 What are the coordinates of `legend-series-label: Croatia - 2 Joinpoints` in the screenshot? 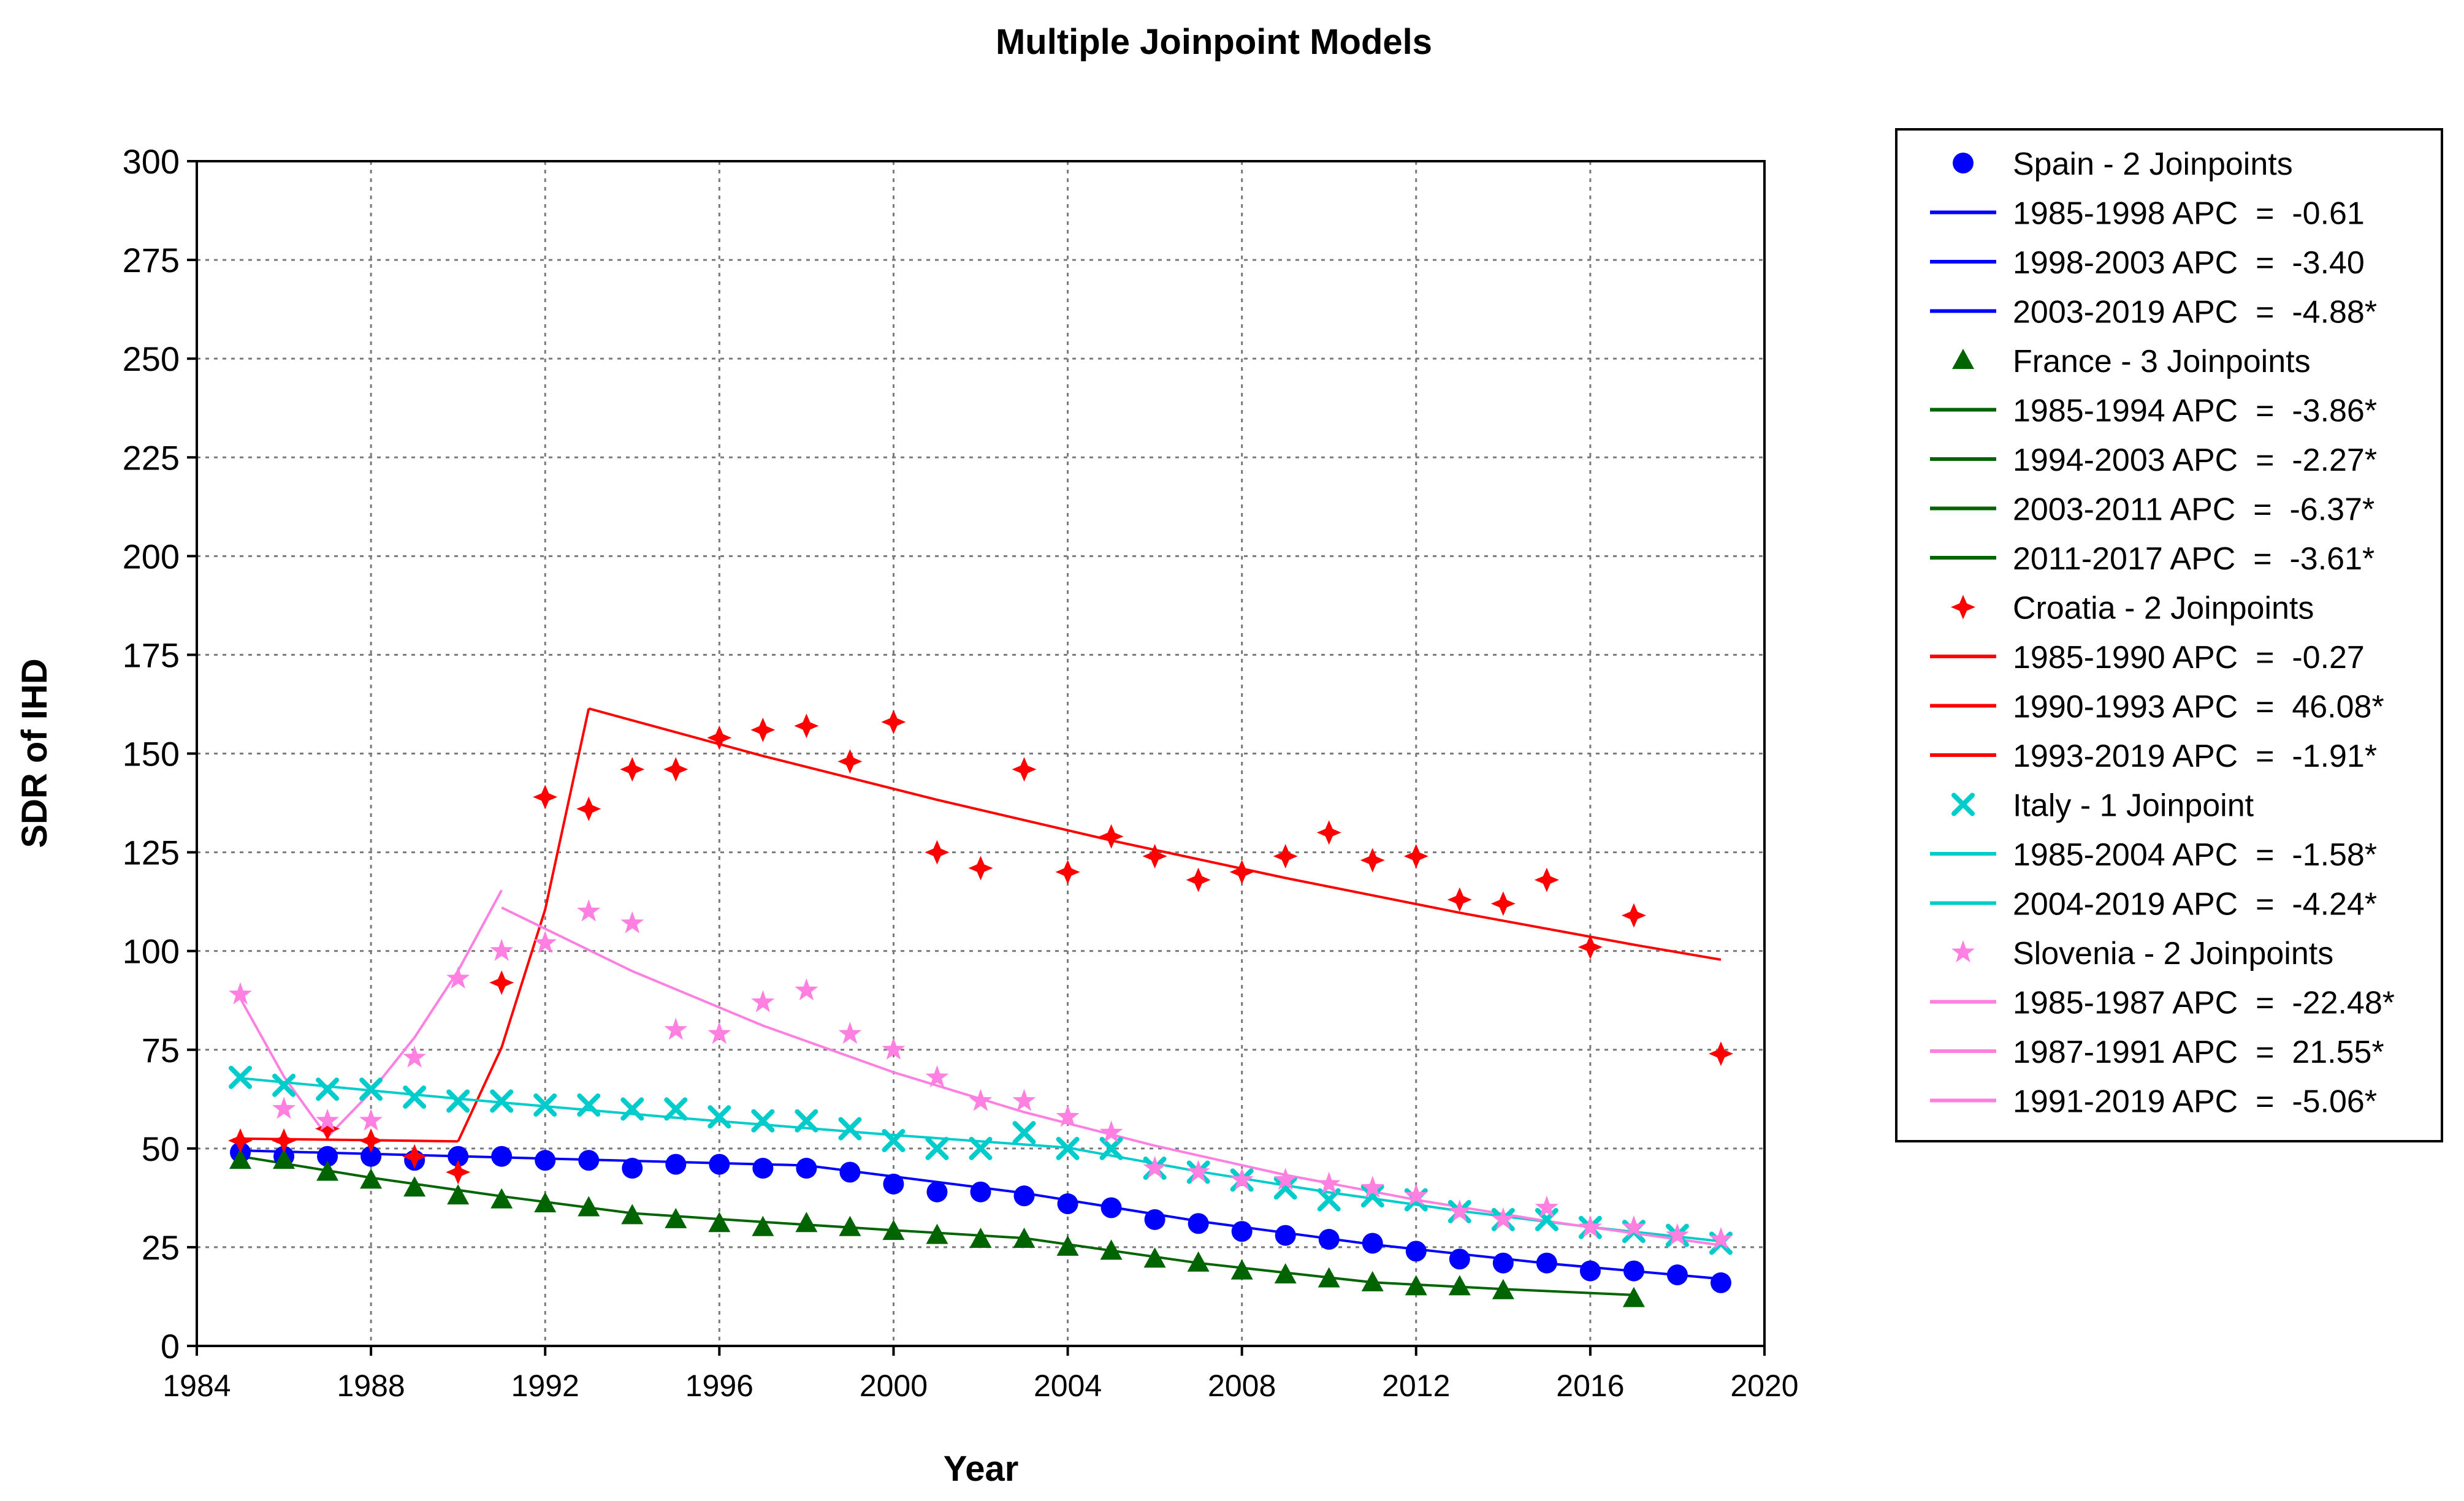 It's located at (2163, 608).